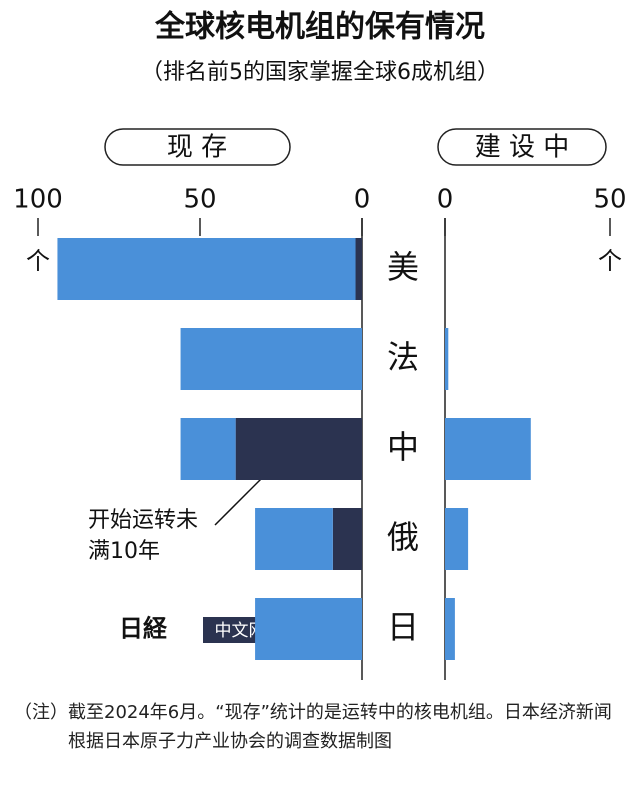 The width and height of the screenshot is (639, 808). I want to click on category-label: 美, so click(403, 267).